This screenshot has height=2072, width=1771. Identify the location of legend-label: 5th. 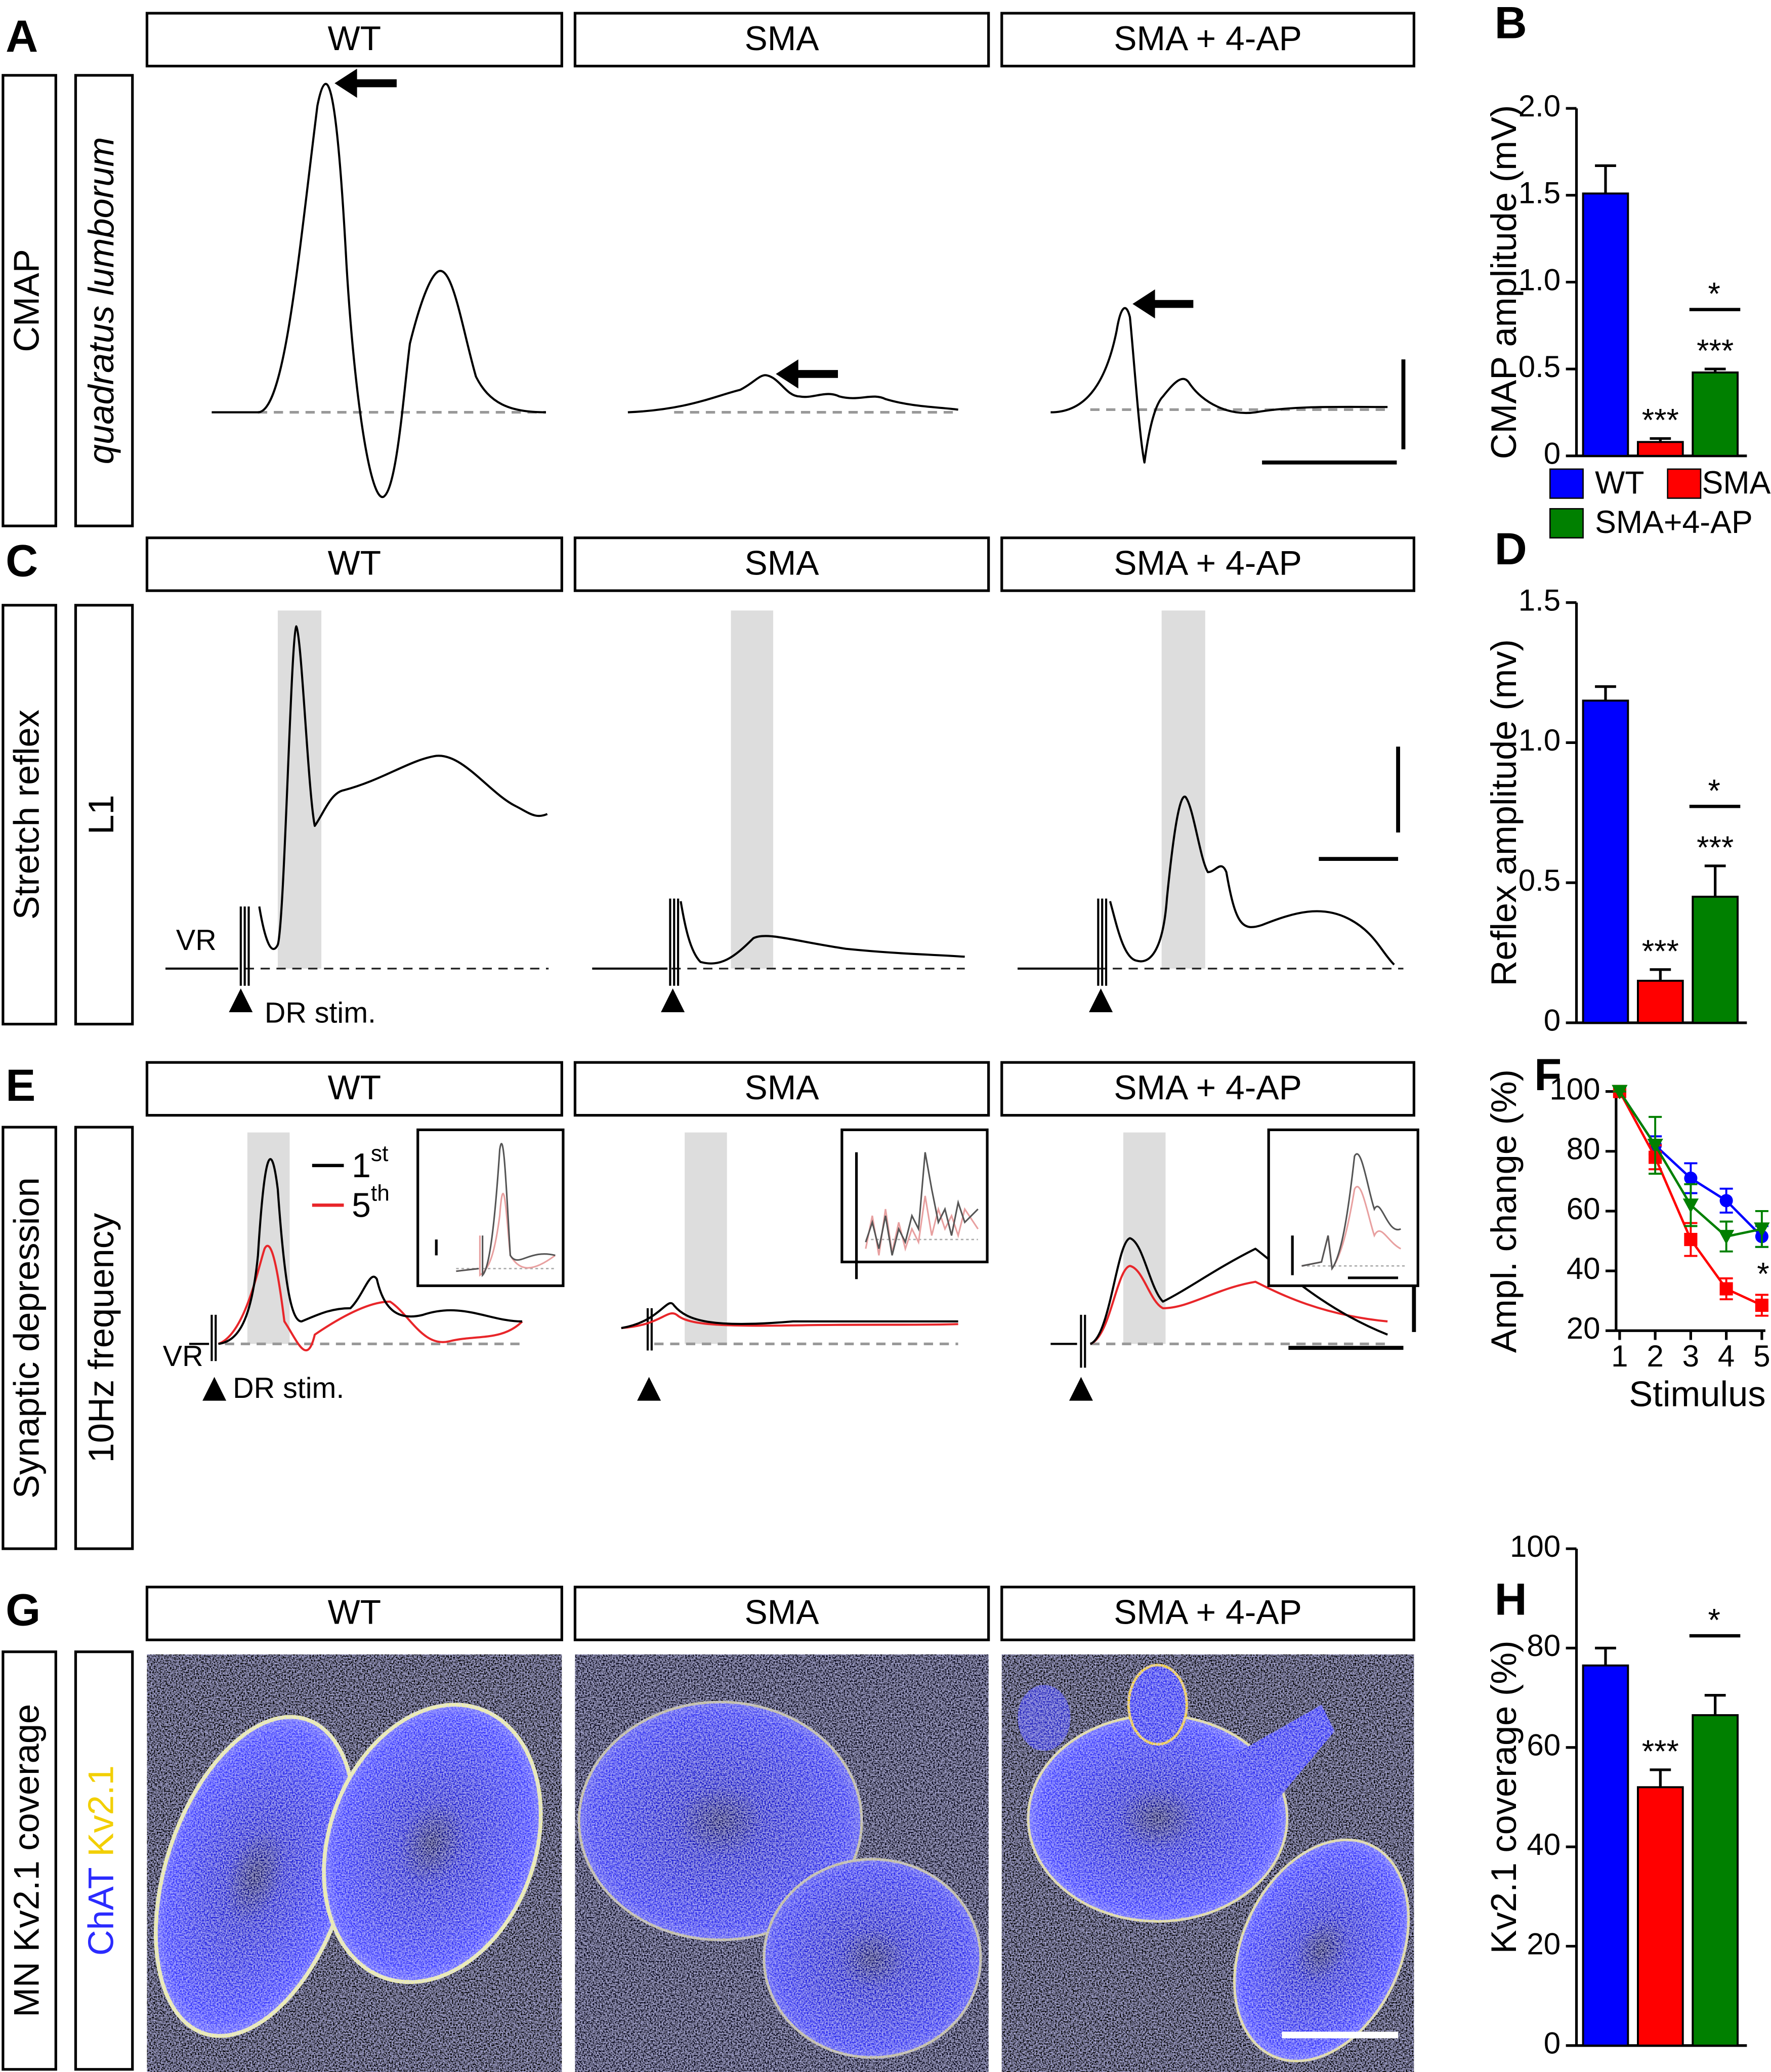
(371, 1202).